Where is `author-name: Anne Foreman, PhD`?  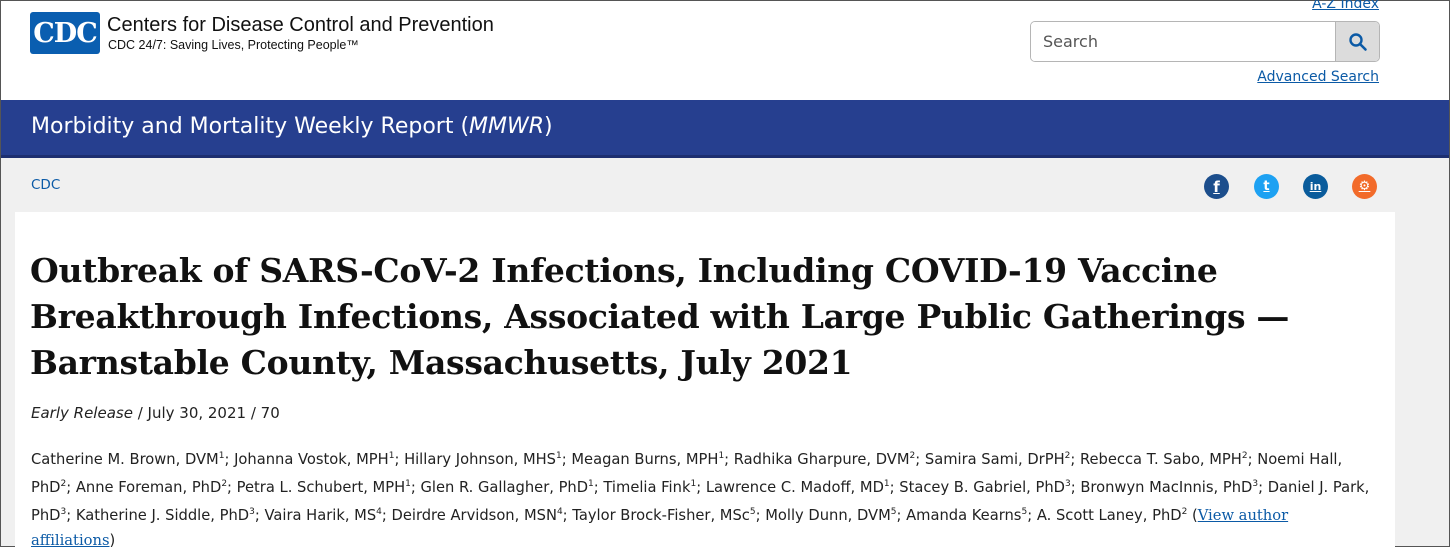 author-name: Anne Foreman, PhD is located at coordinates (148, 487).